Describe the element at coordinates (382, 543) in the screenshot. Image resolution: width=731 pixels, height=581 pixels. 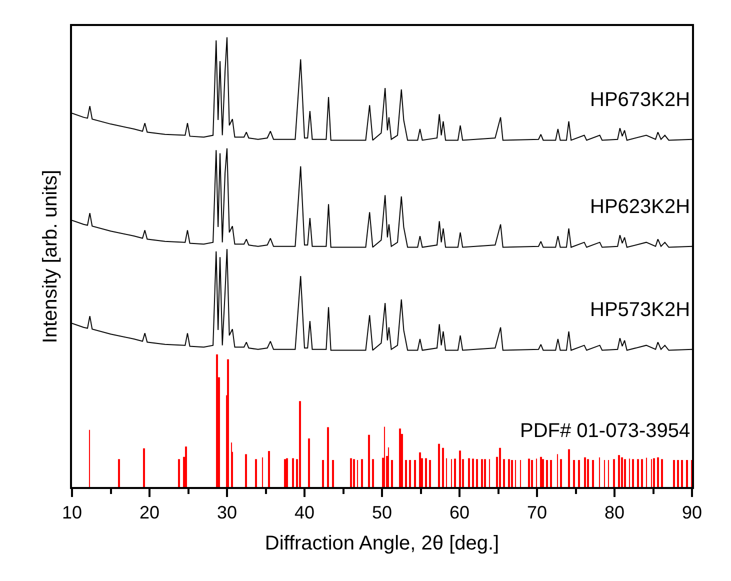
I see `x-axis-title: Diffraction Angle, 2θ [deg.]` at that location.